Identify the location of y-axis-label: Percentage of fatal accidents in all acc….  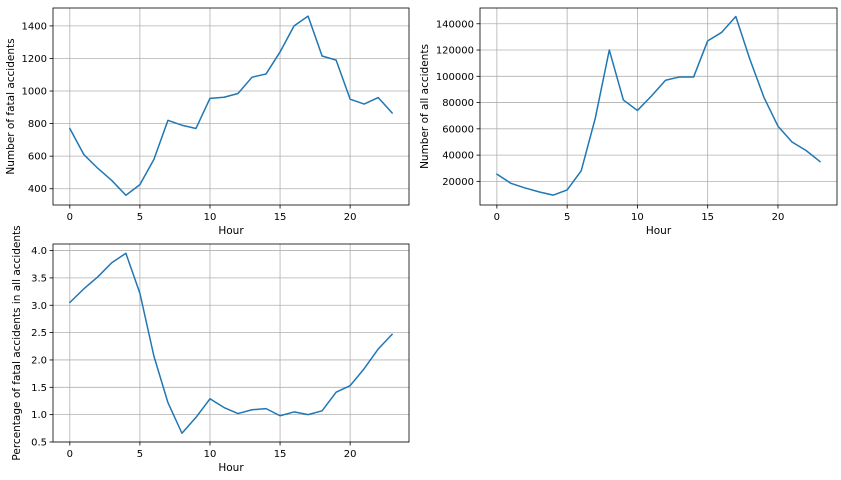
(17, 342).